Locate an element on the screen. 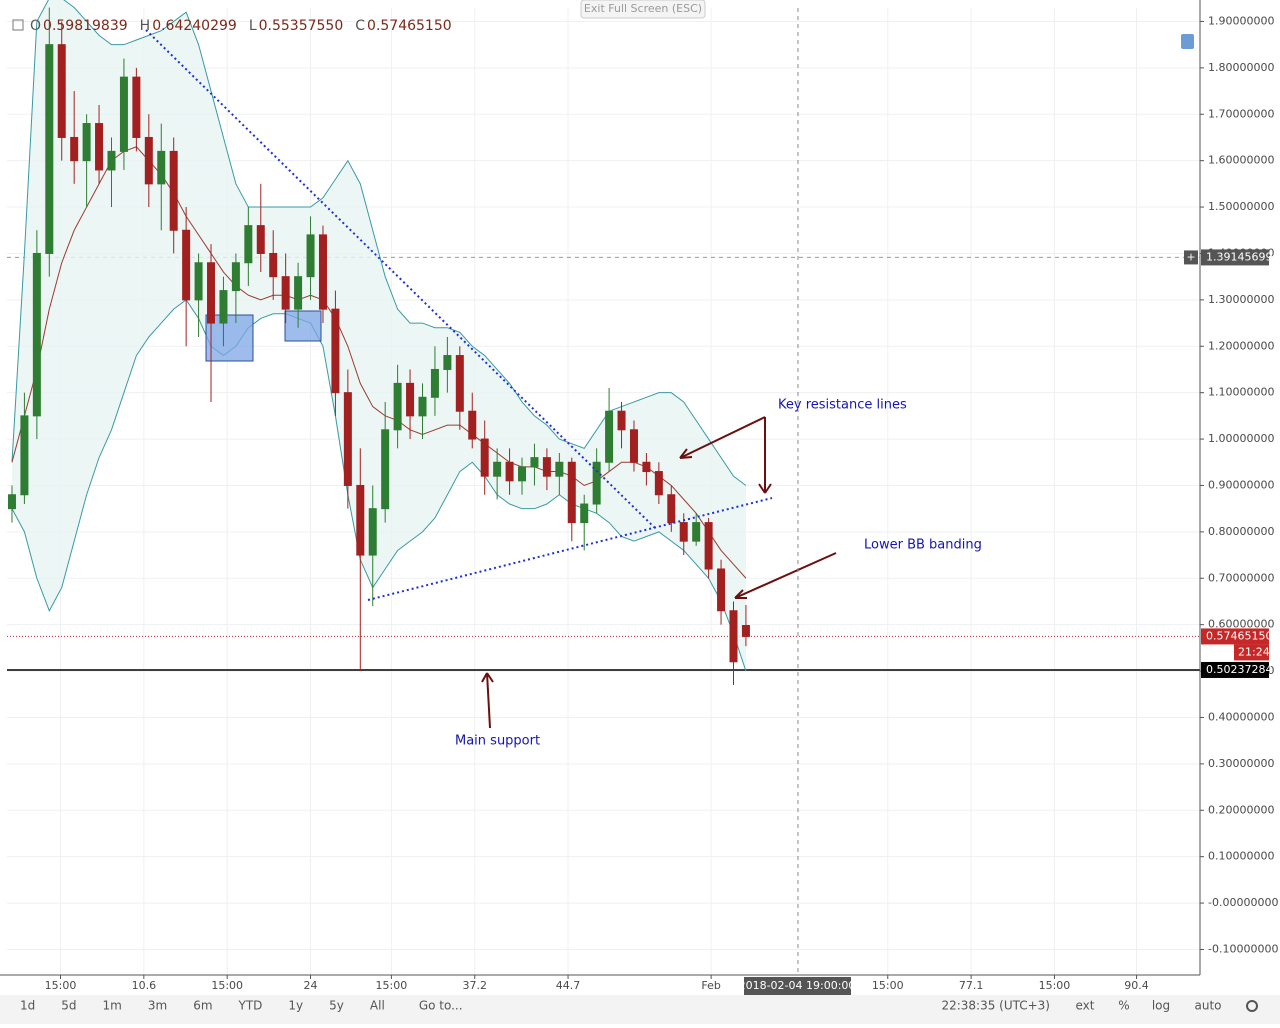 Image resolution: width=1280 pixels, height=1028 pixels. range-button: 1d is located at coordinates (27, 1006).